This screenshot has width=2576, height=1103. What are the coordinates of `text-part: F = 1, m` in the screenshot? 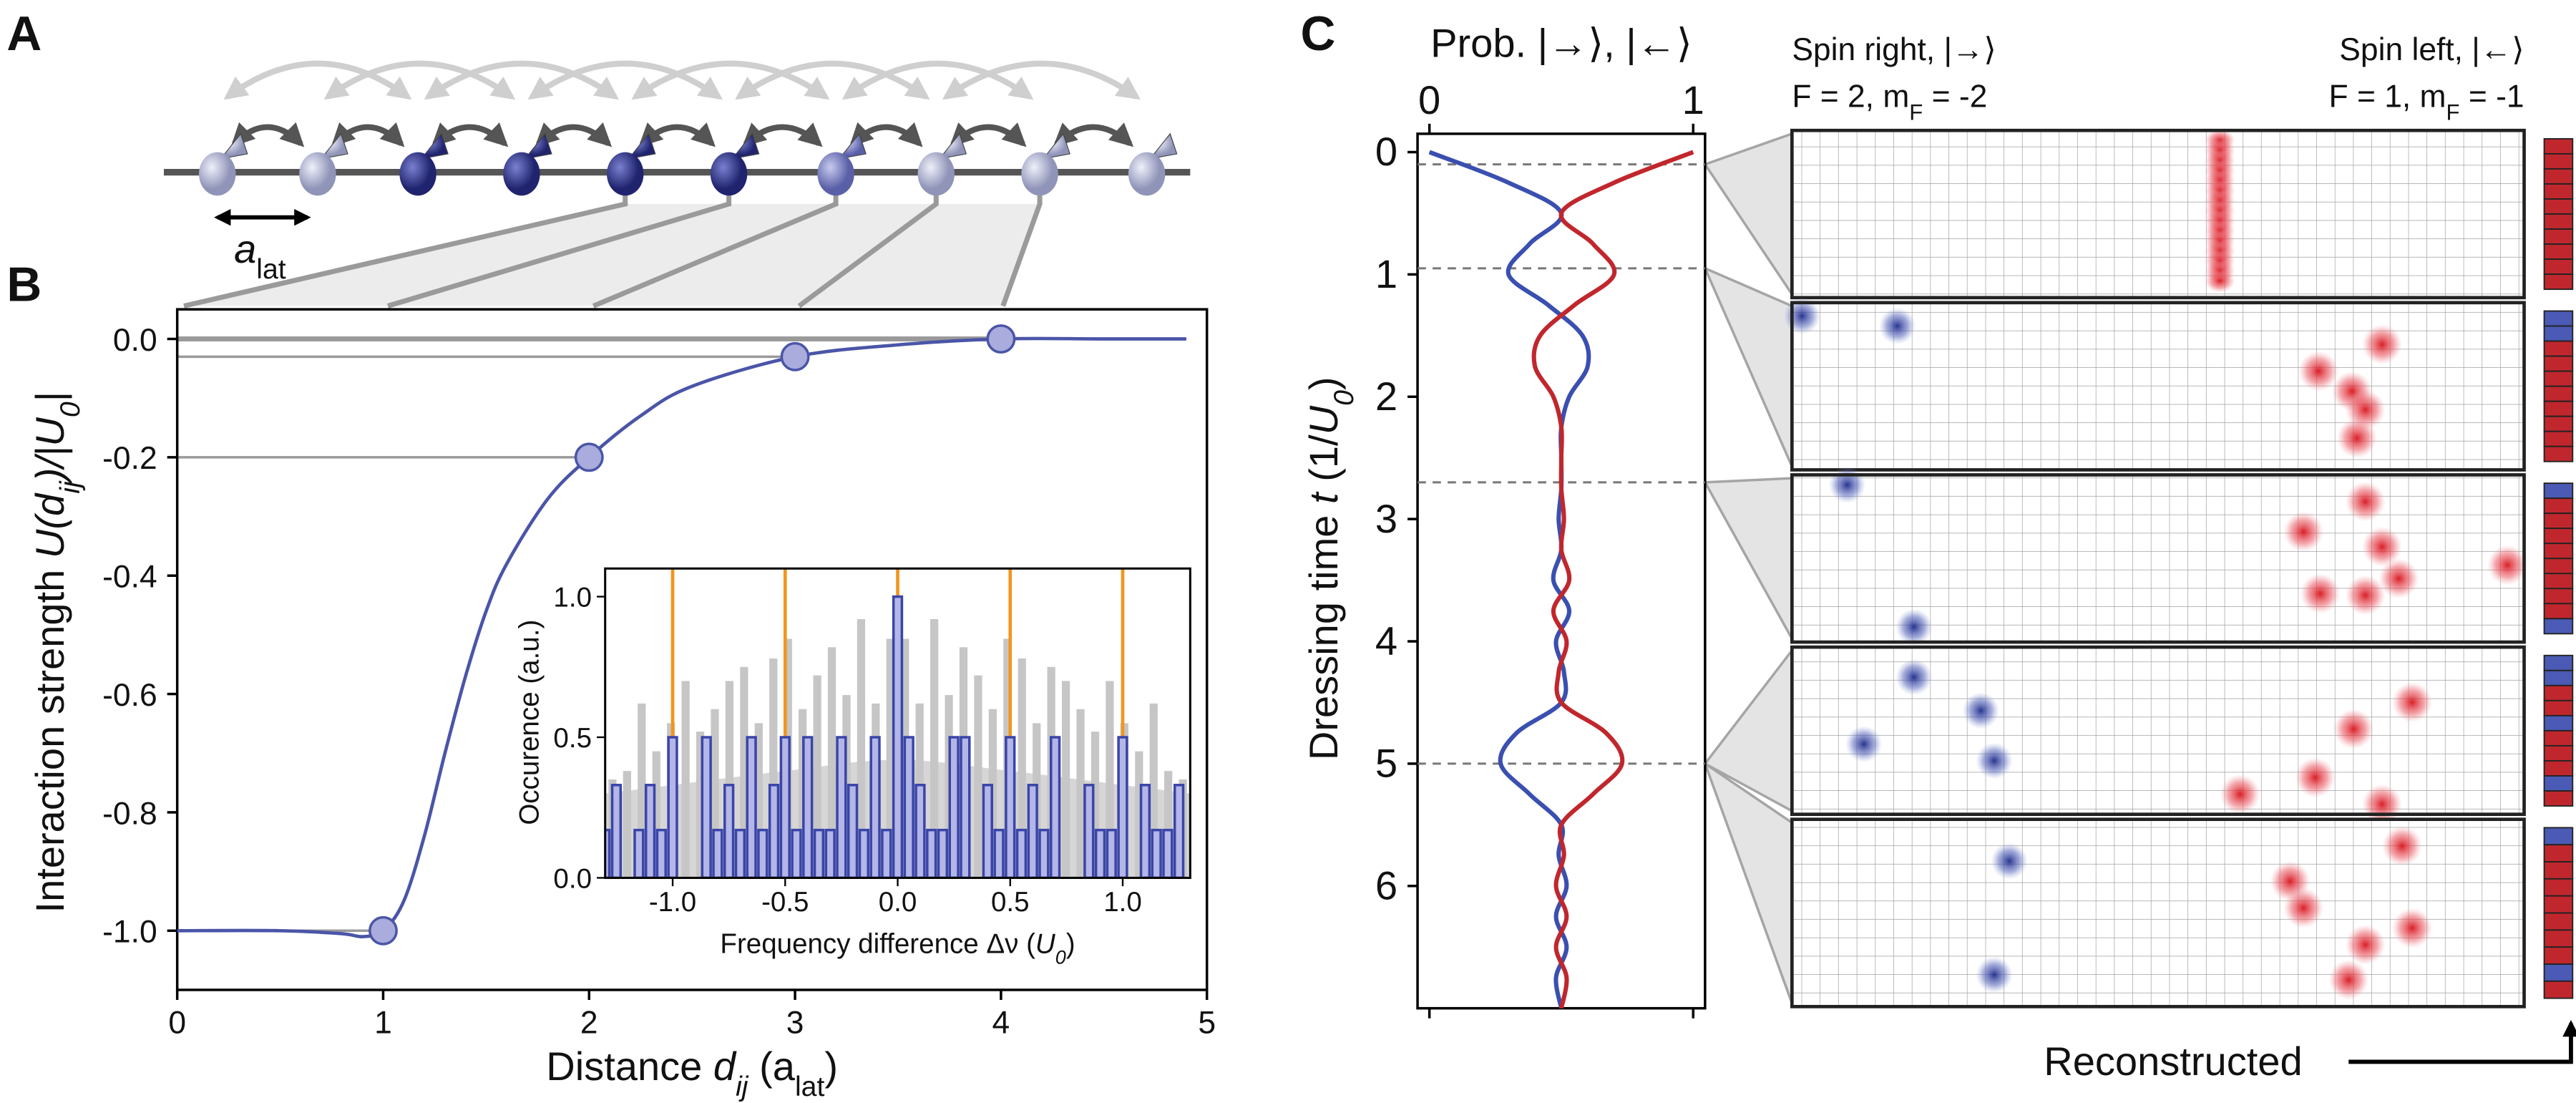 It's located at (2387, 97).